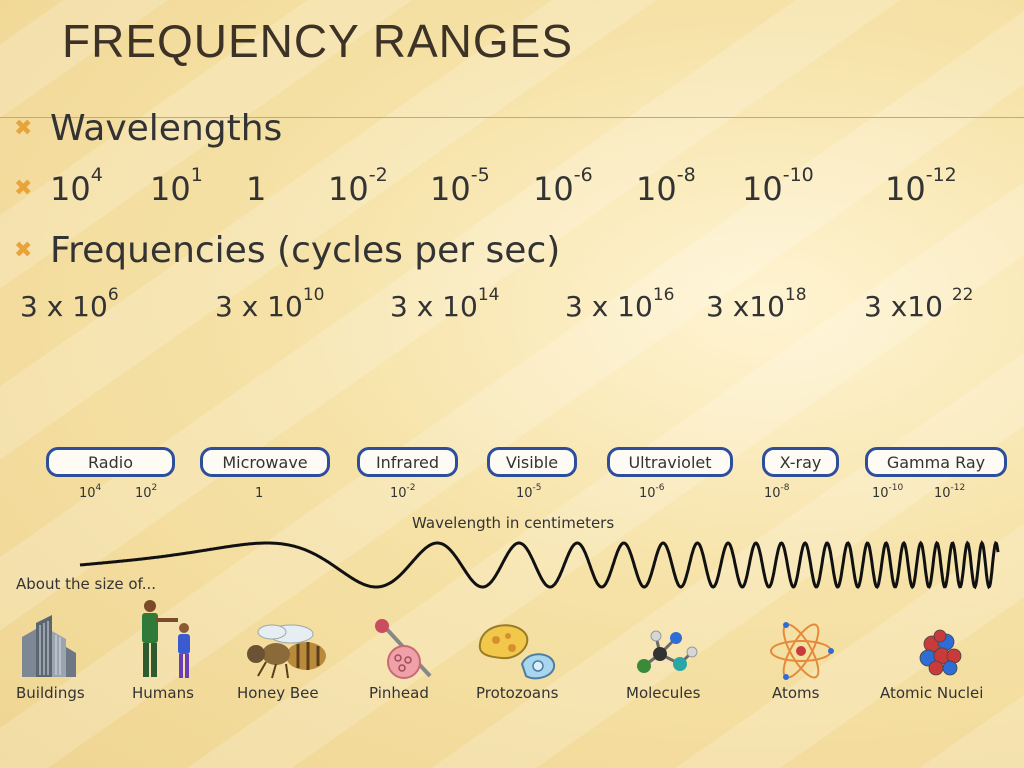 The width and height of the screenshot is (1024, 768). I want to click on band-gamma-ray: Gamma Ray, so click(936, 462).